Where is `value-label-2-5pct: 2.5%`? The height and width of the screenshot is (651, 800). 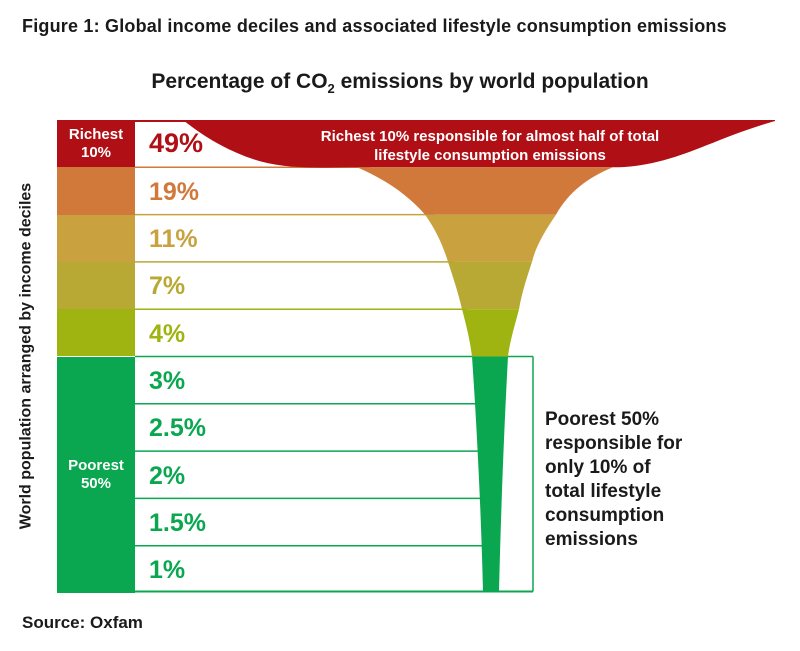
value-label-2-5pct: 2.5% is located at coordinates (177, 428).